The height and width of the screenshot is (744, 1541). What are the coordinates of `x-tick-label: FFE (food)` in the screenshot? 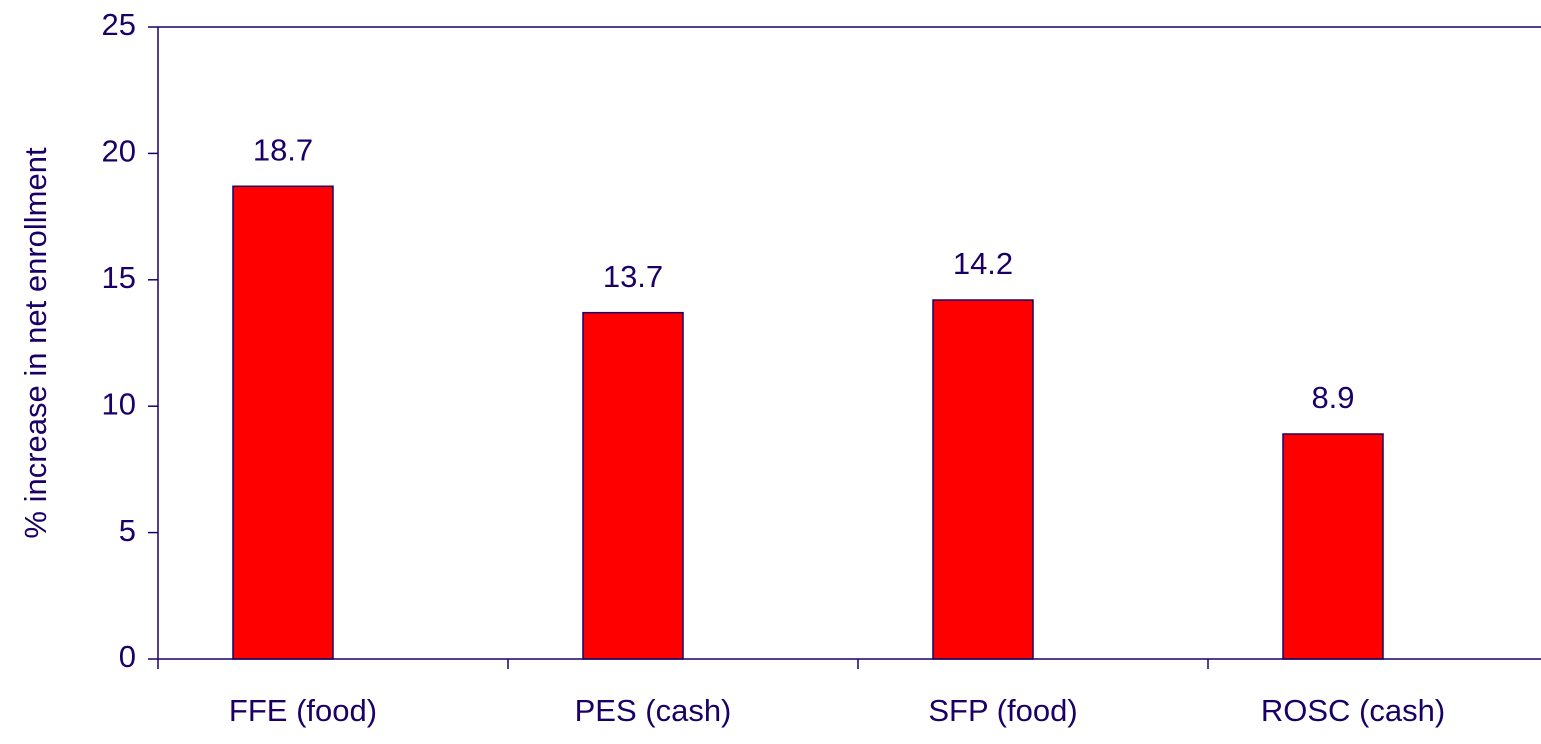 It's located at (303, 710).